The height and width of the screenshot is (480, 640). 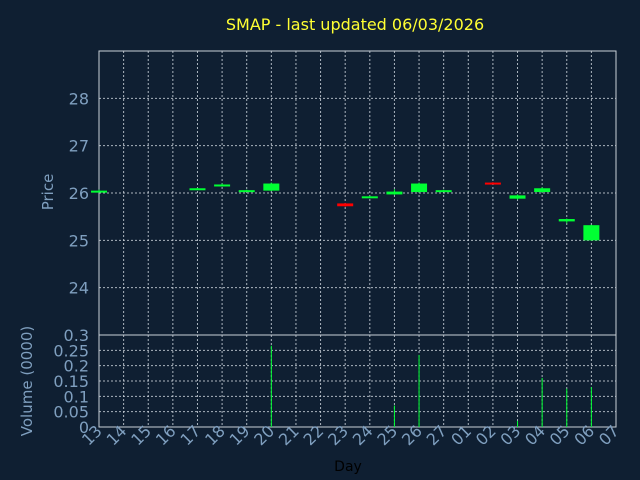 I want to click on x-tick-label: 22, so click(x=314, y=435).